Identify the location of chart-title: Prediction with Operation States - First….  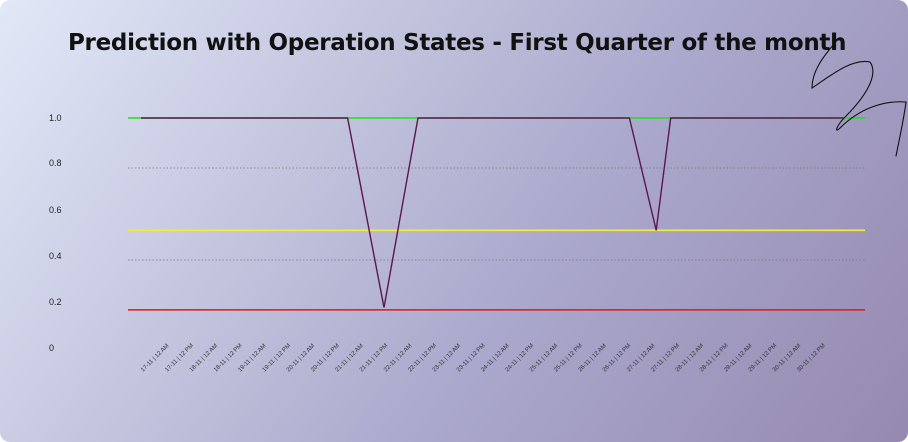
(457, 43).